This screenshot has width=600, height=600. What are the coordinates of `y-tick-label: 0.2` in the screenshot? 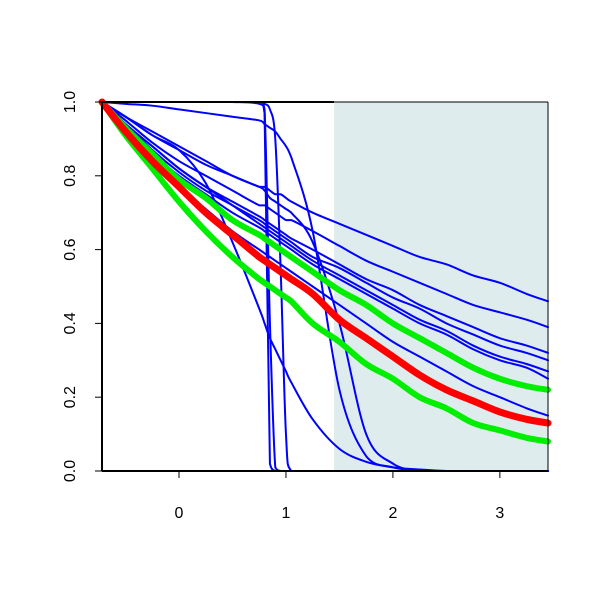 It's located at (70, 397).